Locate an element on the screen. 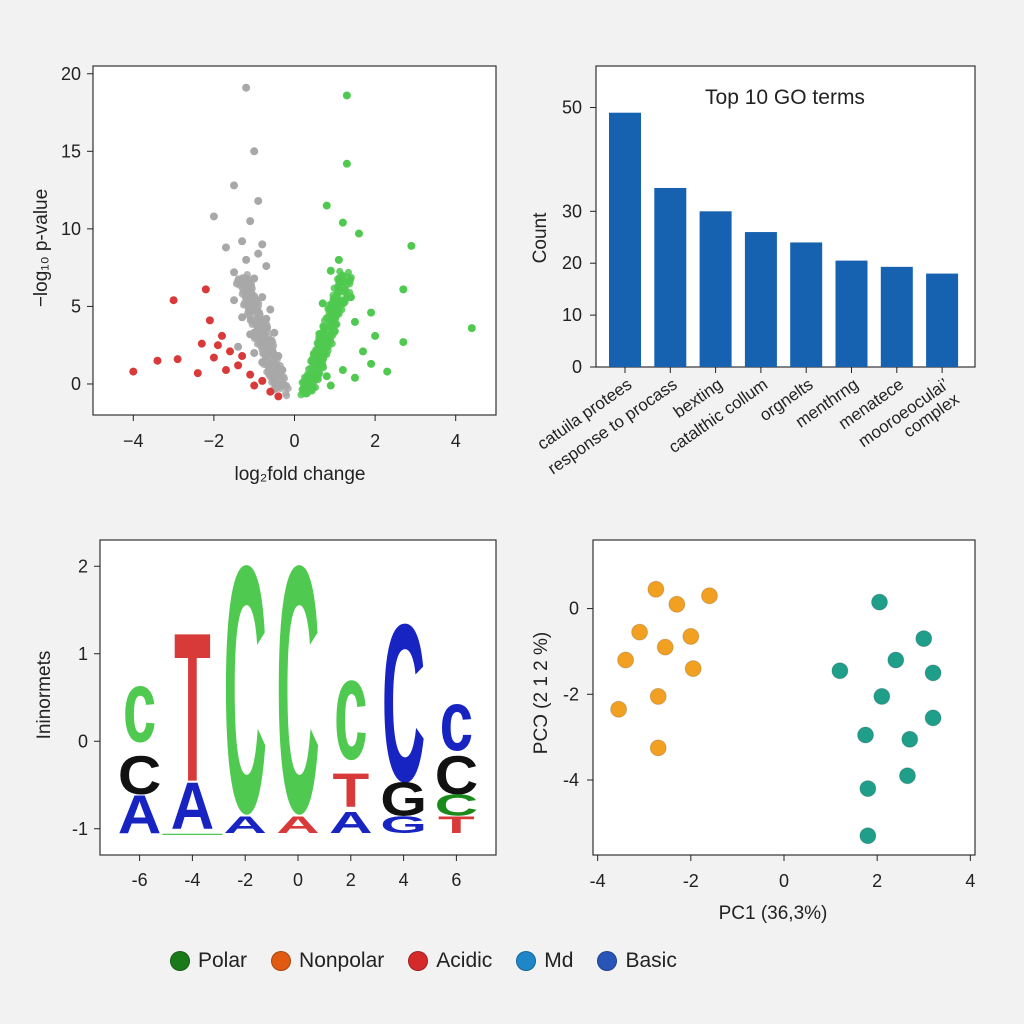 Image resolution: width=1024 pixels, height=1024 pixels. volcano-x-tick-label: 2 is located at coordinates (375, 441).